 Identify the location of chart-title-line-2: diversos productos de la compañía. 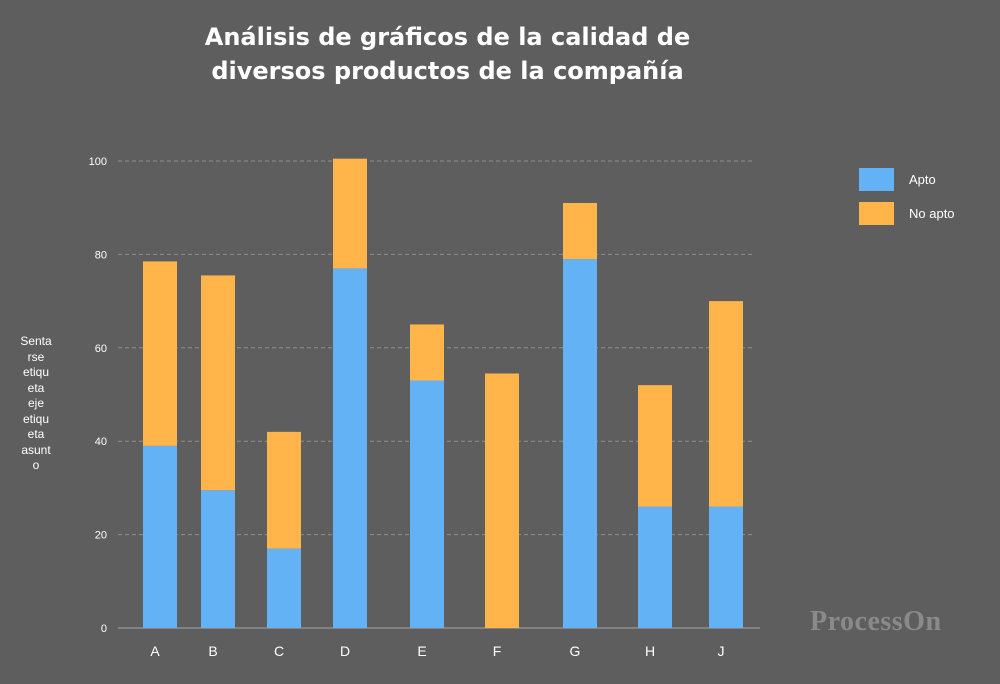
(447, 71).